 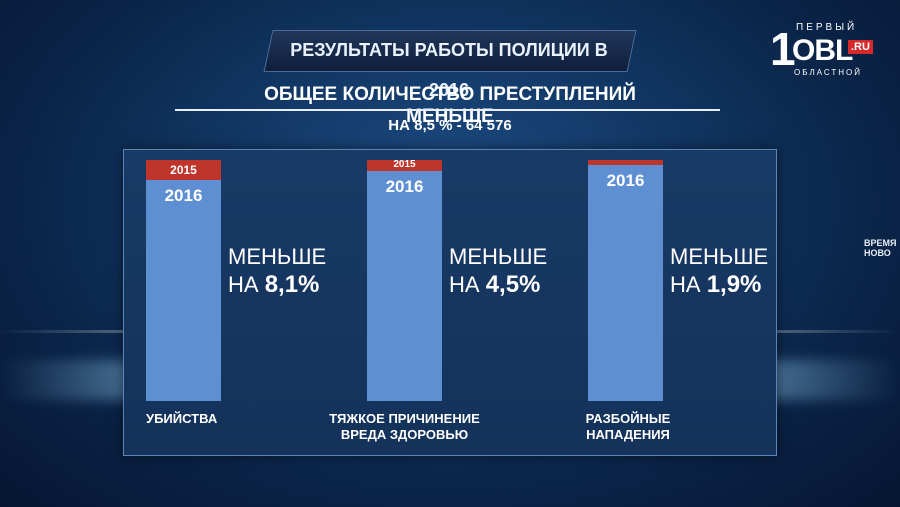 What do you see at coordinates (628, 434) in the screenshot?
I see `category-label-line: НАПАДЕНИЯ` at bounding box center [628, 434].